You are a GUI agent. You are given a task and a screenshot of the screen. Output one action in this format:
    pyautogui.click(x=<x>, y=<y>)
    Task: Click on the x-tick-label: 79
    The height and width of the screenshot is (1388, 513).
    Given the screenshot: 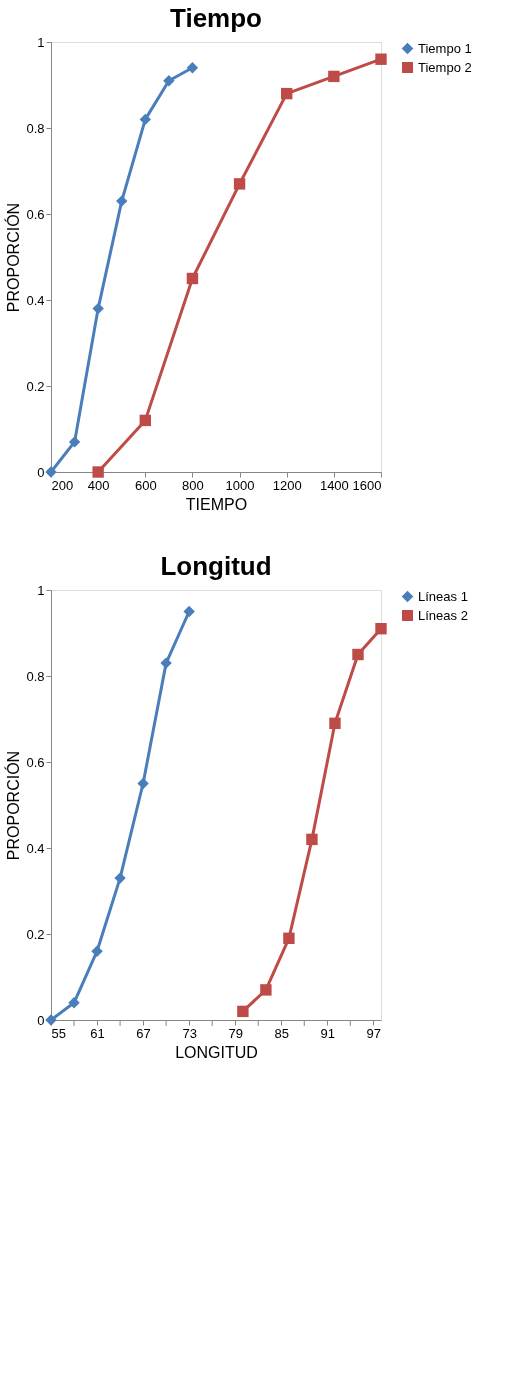 What is the action you would take?
    pyautogui.click(x=235, y=1033)
    